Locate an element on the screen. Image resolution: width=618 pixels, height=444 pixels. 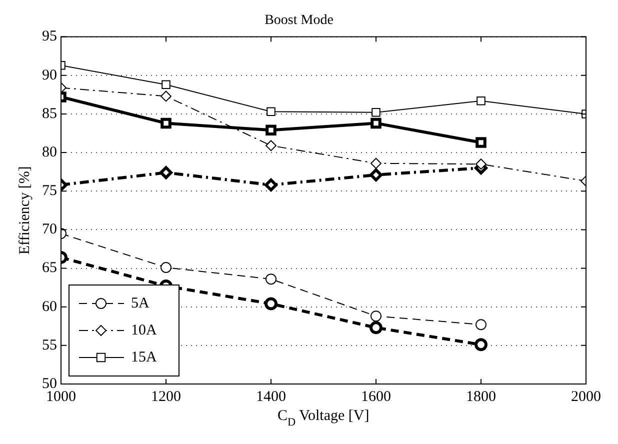
x-tick-label: 2000 is located at coordinates (586, 396).